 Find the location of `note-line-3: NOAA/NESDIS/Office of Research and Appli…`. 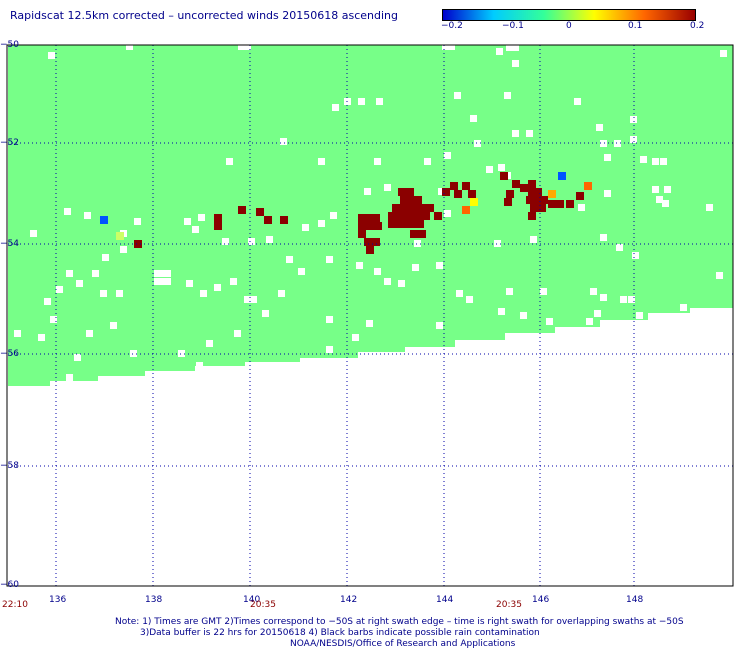

note-line-3: NOAA/NESDIS/Office of Research and Appli… is located at coordinates (403, 644).